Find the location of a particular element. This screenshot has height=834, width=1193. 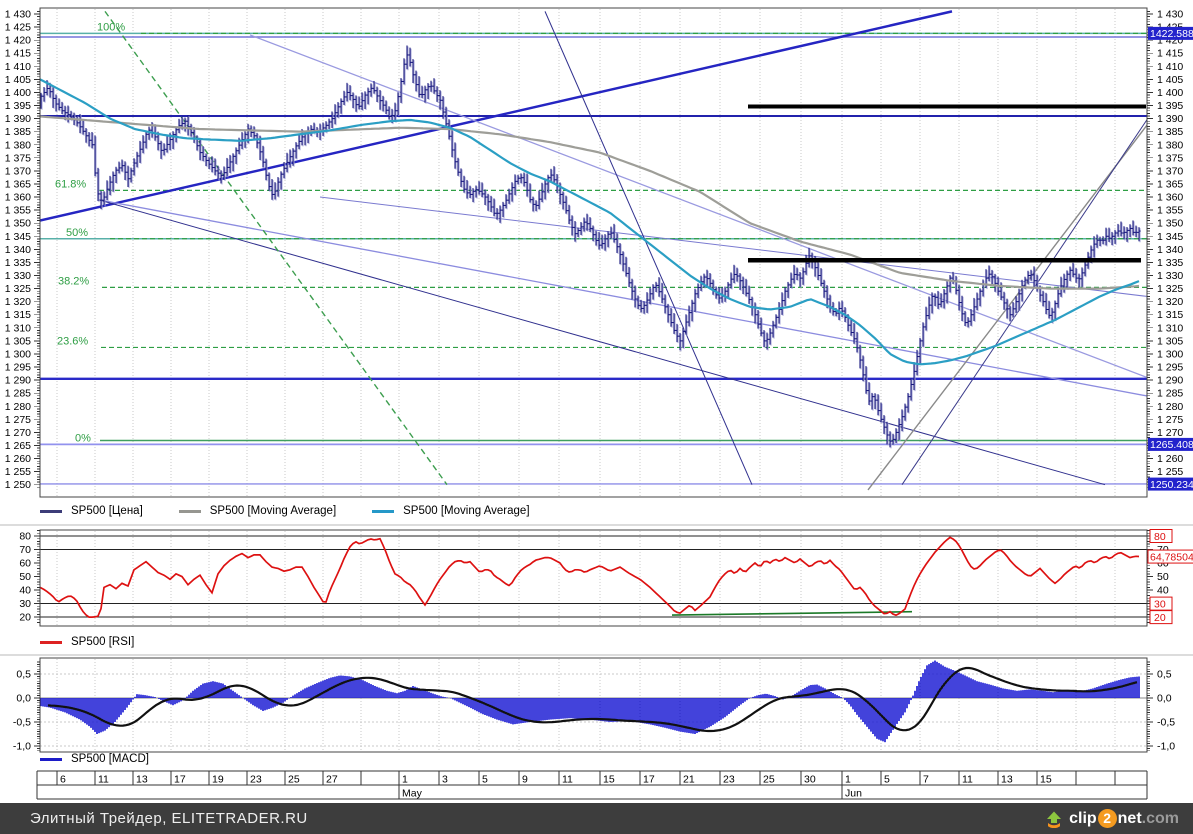

svg-text: 1 255 is located at coordinates (18, 472).